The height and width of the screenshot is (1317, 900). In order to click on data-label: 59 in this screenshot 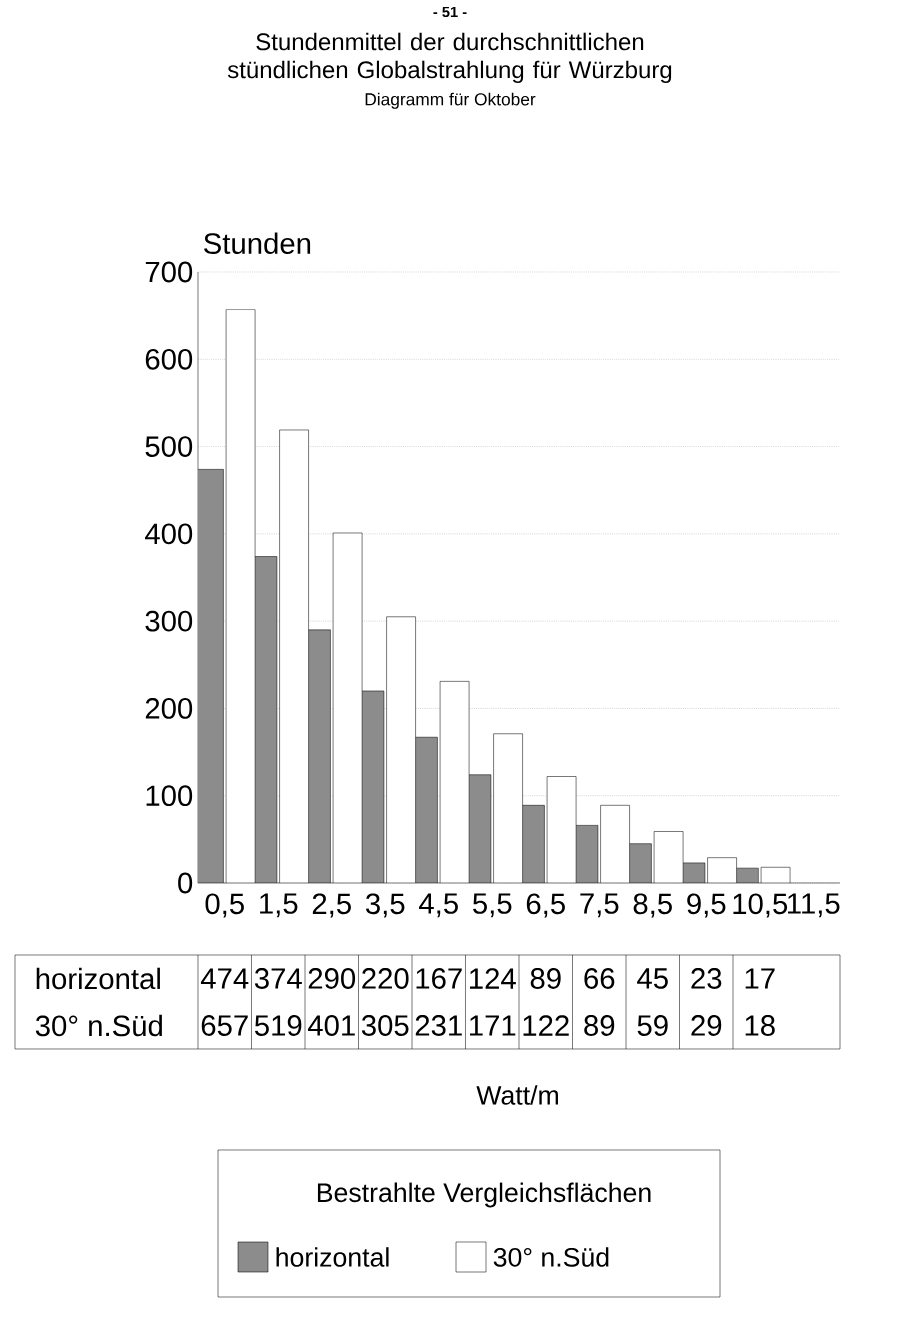, I will do `click(652, 1025)`.